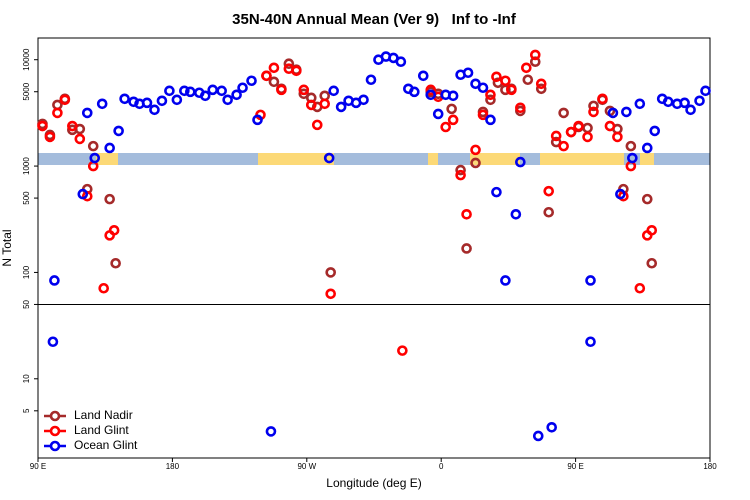 The height and width of the screenshot is (500, 750). What do you see at coordinates (26, 303) in the screenshot?
I see `y-tick-label: 50` at bounding box center [26, 303].